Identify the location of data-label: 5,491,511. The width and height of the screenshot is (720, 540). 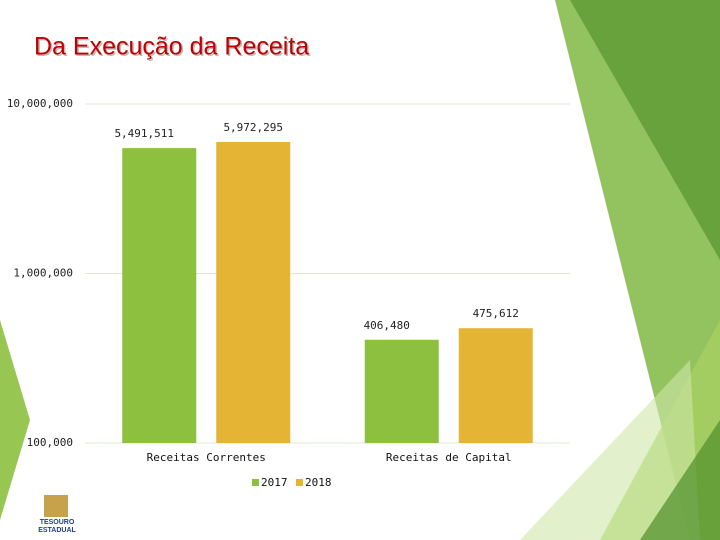
(144, 133).